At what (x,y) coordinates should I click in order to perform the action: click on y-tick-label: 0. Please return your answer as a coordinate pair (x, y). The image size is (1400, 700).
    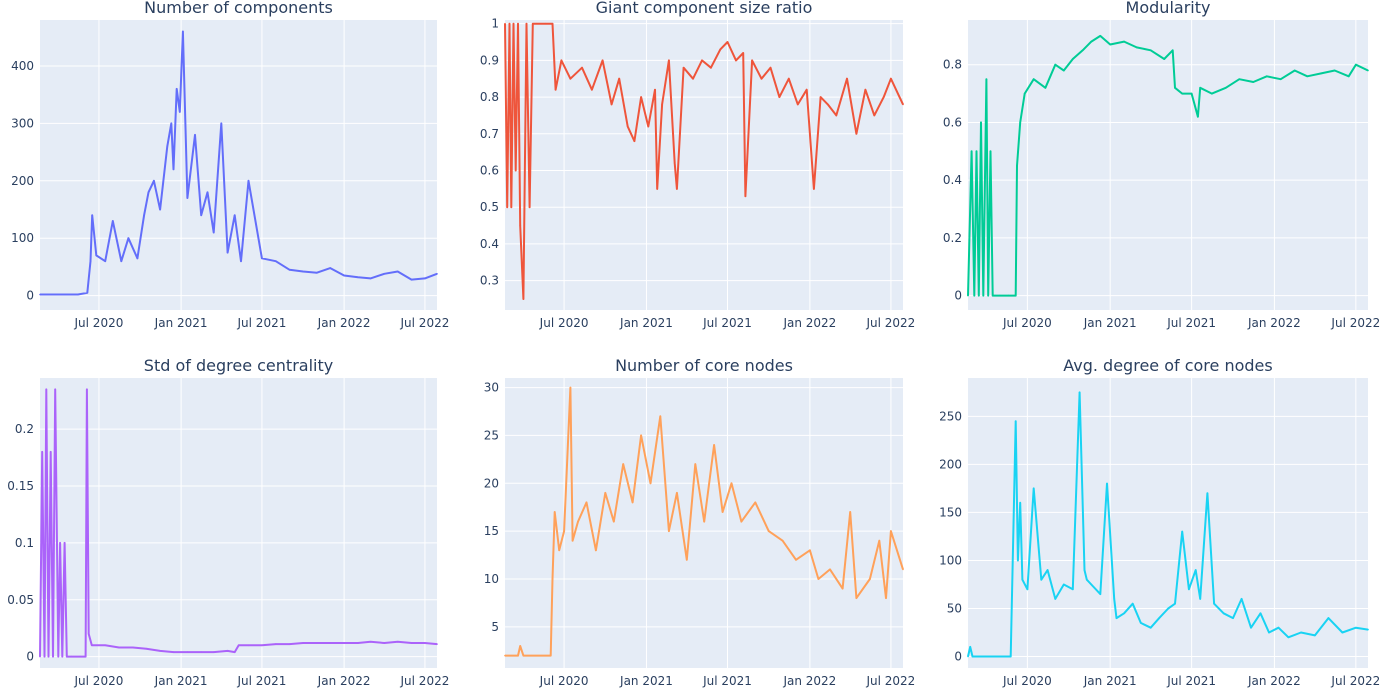
    Looking at the image, I should click on (30, 657).